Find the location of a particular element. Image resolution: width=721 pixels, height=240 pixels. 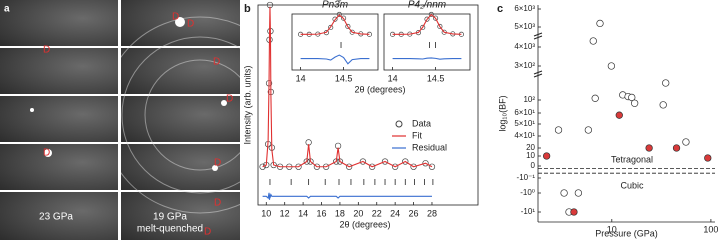

diffraction-rings is located at coordinates (180, 115).